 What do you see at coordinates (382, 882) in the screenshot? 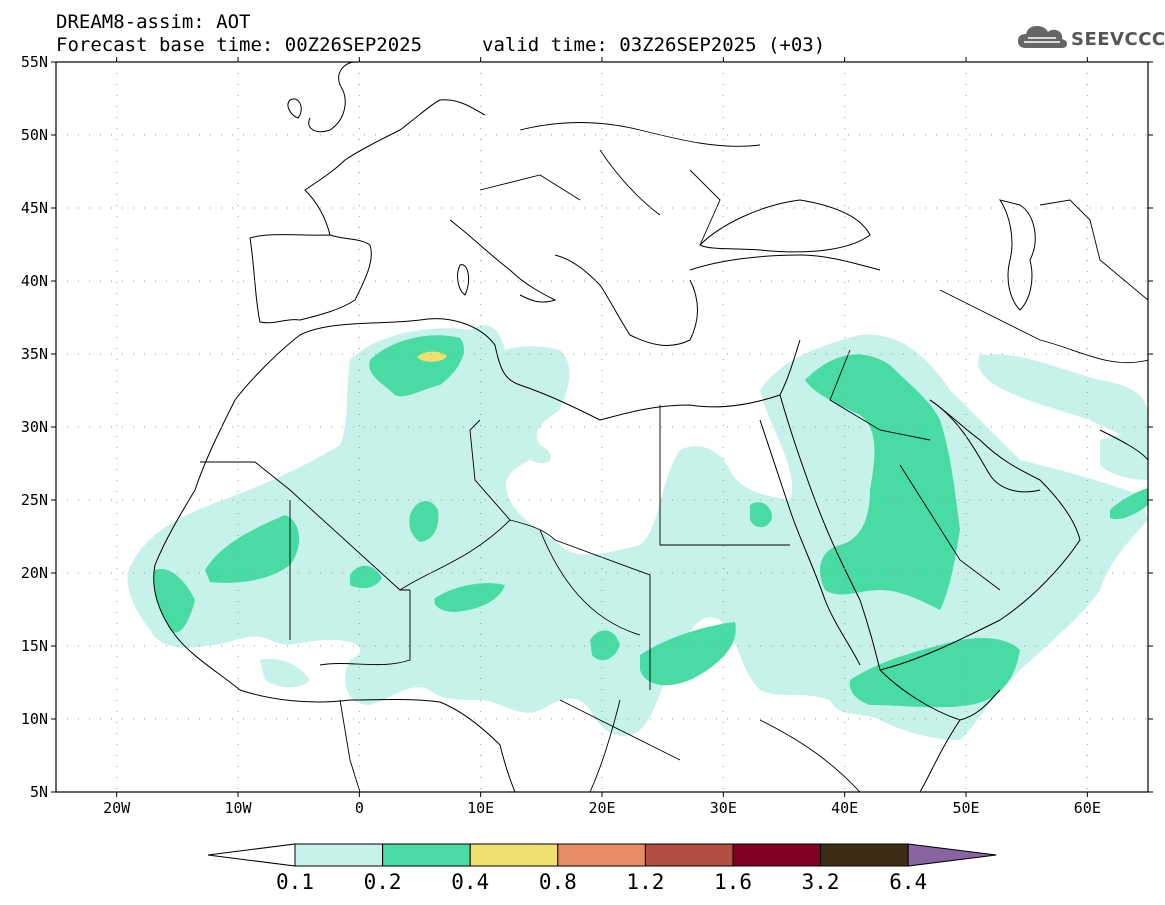
I see `colorbar-label: 0.2` at bounding box center [382, 882].